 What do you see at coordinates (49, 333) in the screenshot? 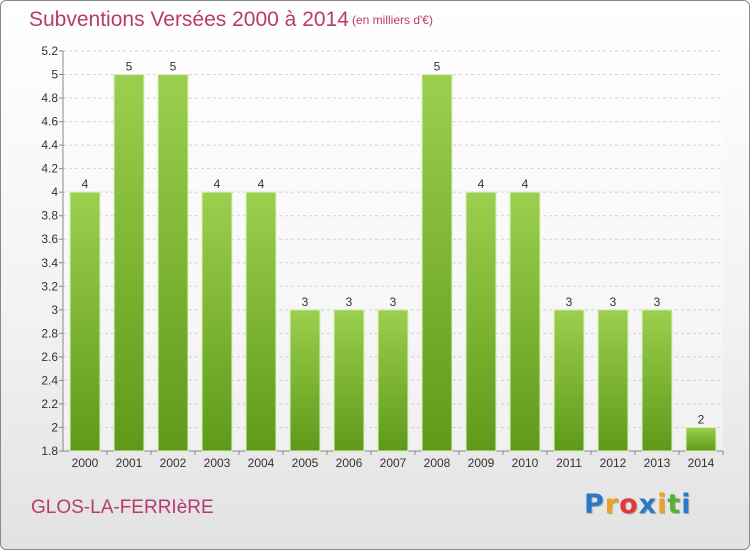
I see `y-tick-label: 2.8` at bounding box center [49, 333].